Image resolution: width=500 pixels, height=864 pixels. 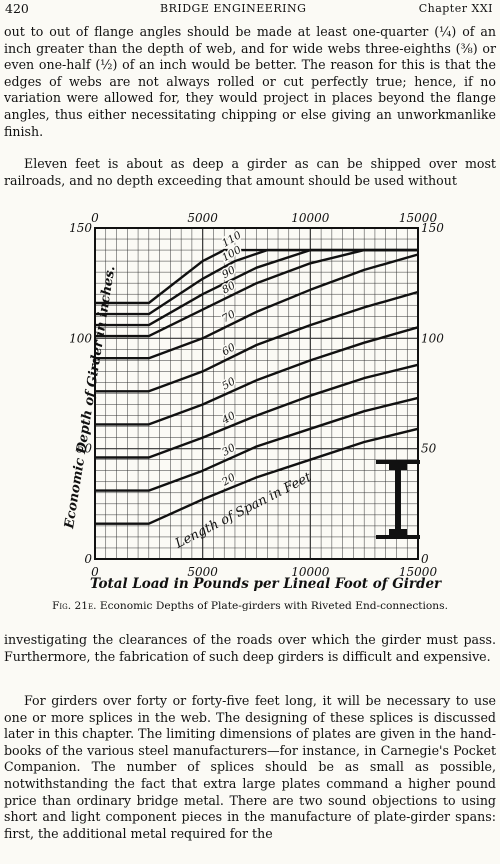 I want to click on x-tick-label-bottom: 5000, so click(x=202, y=572).